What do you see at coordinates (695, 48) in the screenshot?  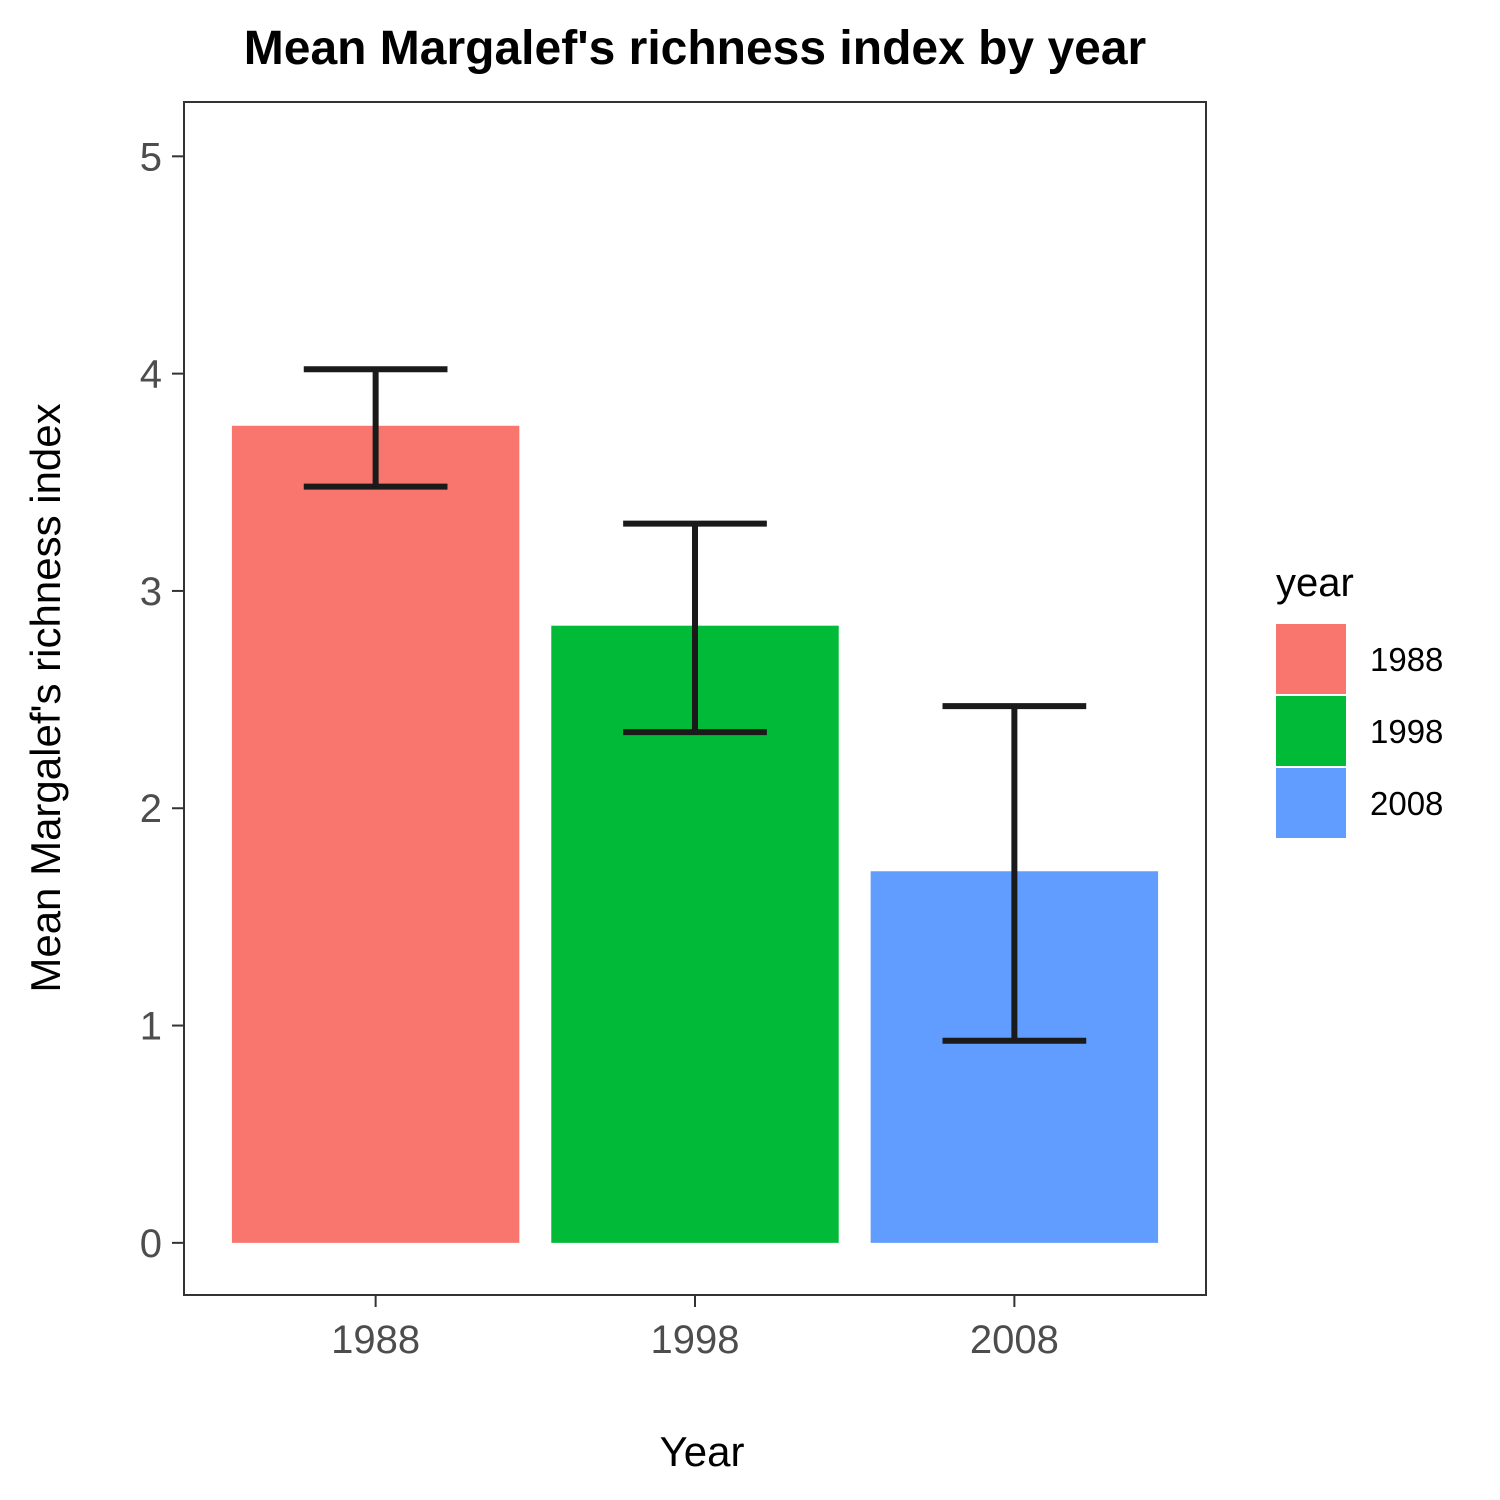 I see `chart-title: Mean Margalef's richness index by year` at bounding box center [695, 48].